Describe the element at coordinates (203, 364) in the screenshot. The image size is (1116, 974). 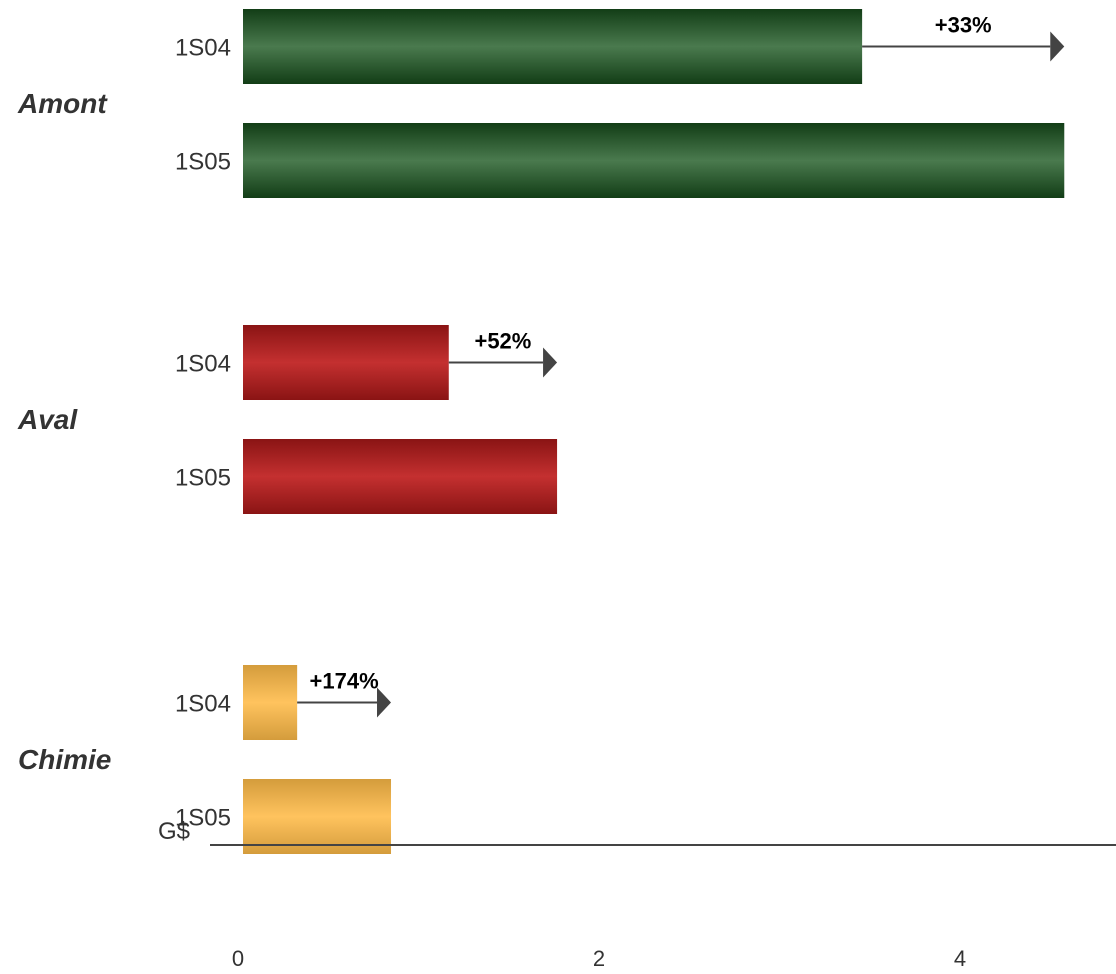
I see `bar-label-aval-1s04: 1S04` at that location.